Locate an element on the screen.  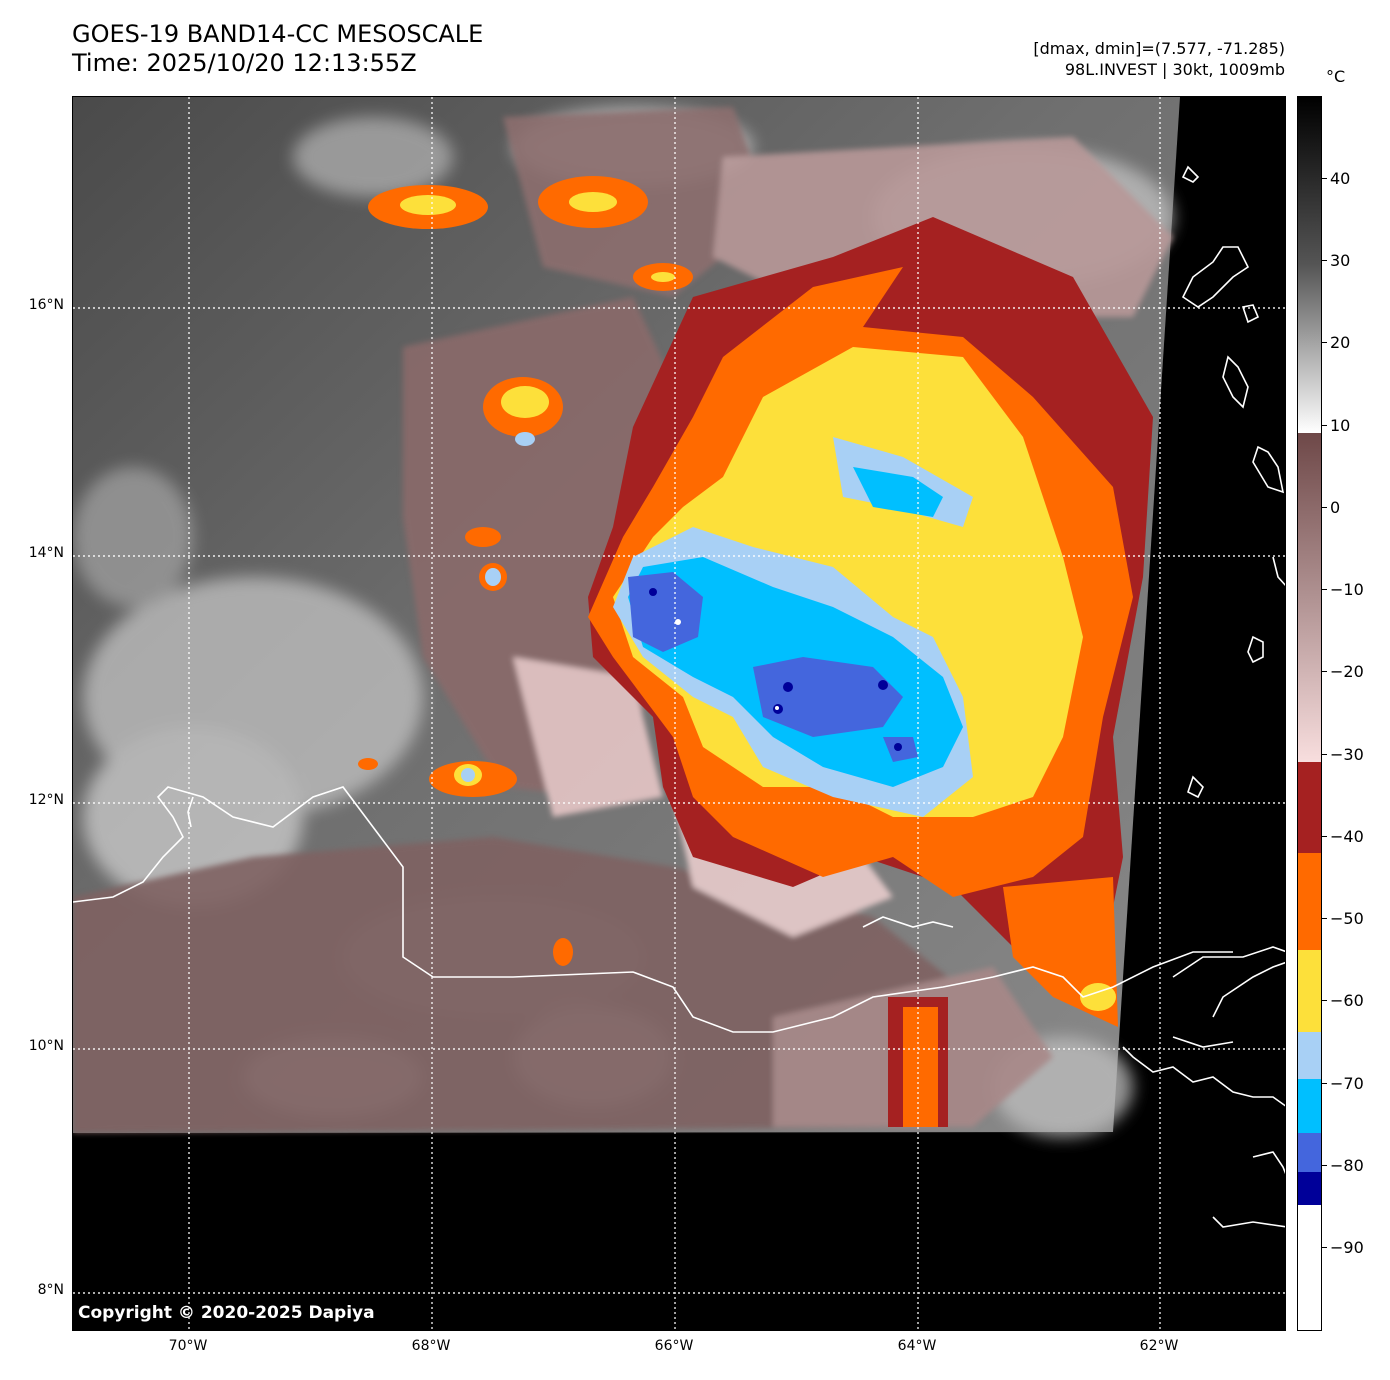
lat-label-14n: 14°N is located at coordinates (46, 553).